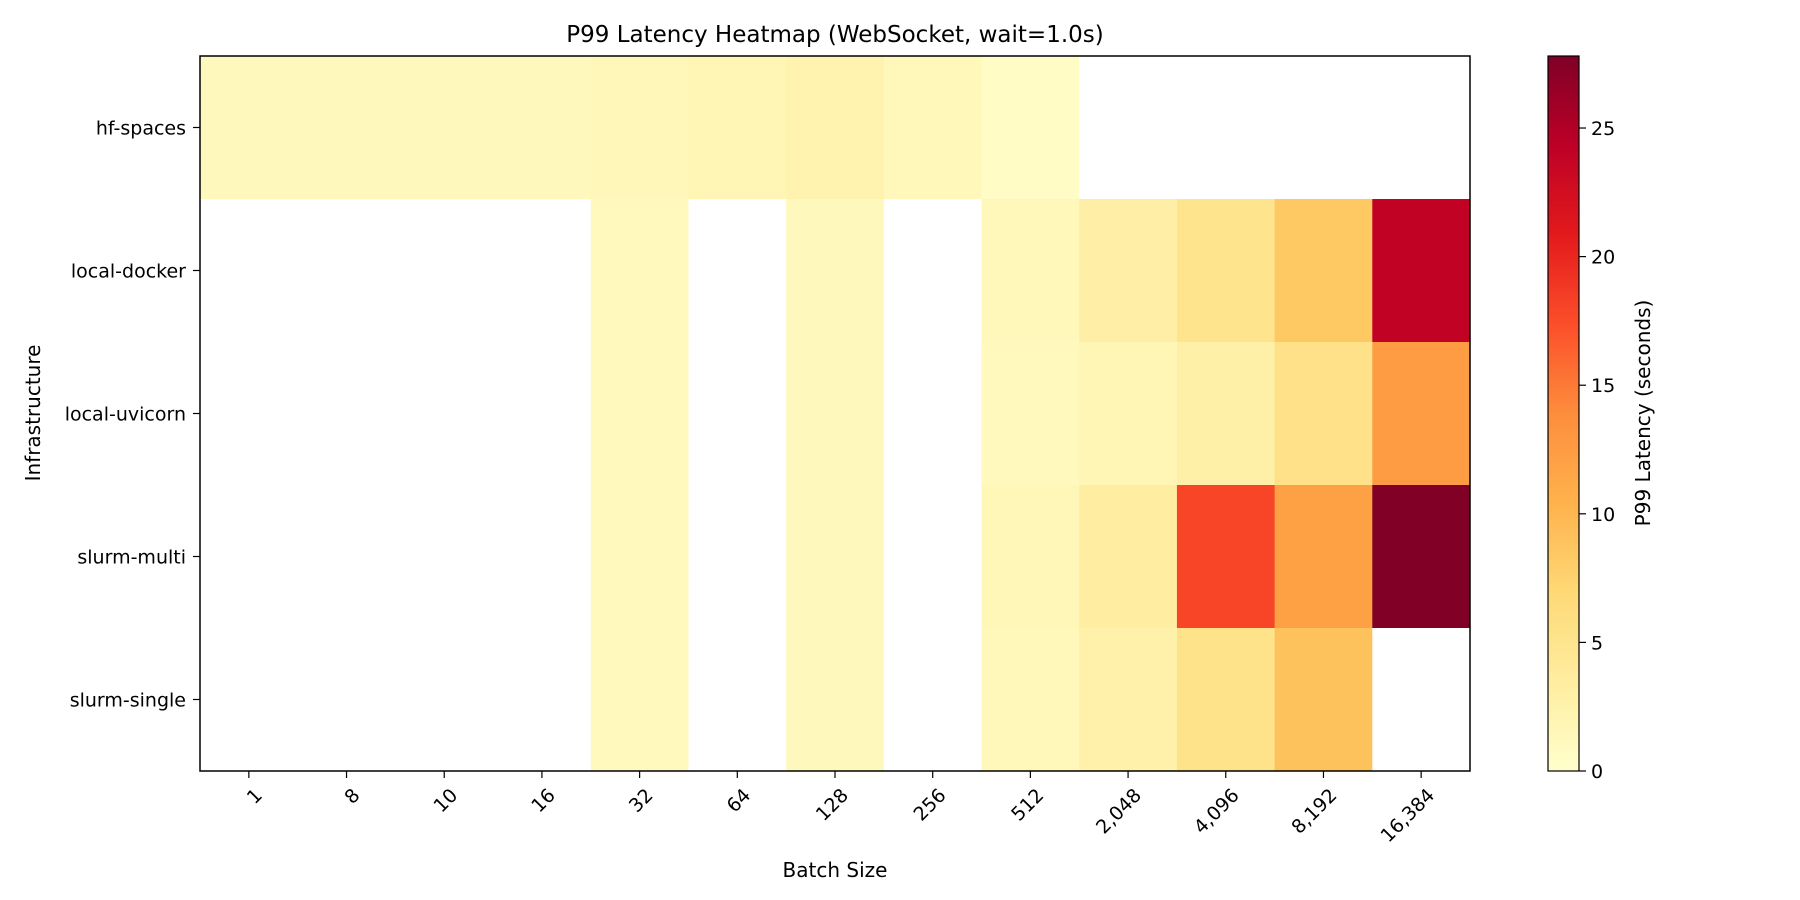 The height and width of the screenshot is (900, 1800). Describe the element at coordinates (446, 800) in the screenshot. I see `x-tick-label: 10` at that location.